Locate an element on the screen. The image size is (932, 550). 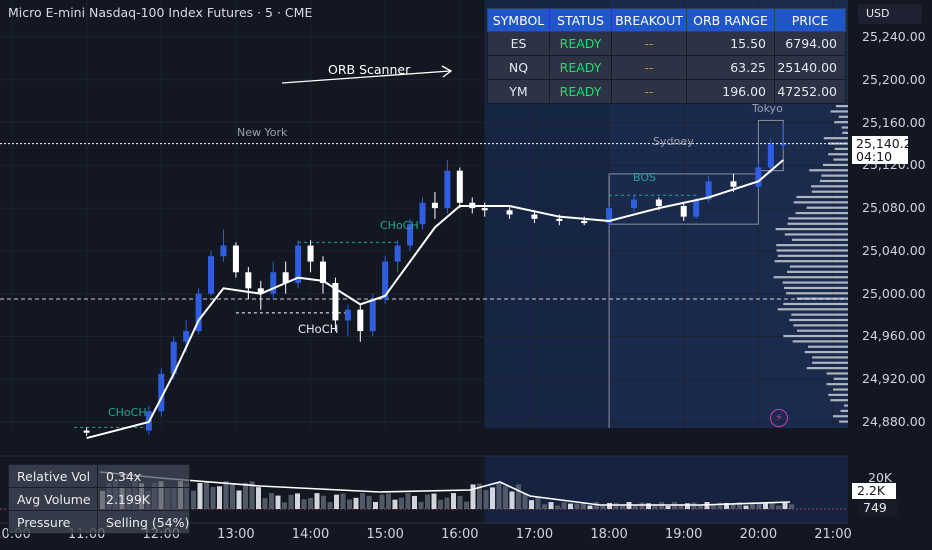
volume-session-shade is located at coordinates (666, 490).